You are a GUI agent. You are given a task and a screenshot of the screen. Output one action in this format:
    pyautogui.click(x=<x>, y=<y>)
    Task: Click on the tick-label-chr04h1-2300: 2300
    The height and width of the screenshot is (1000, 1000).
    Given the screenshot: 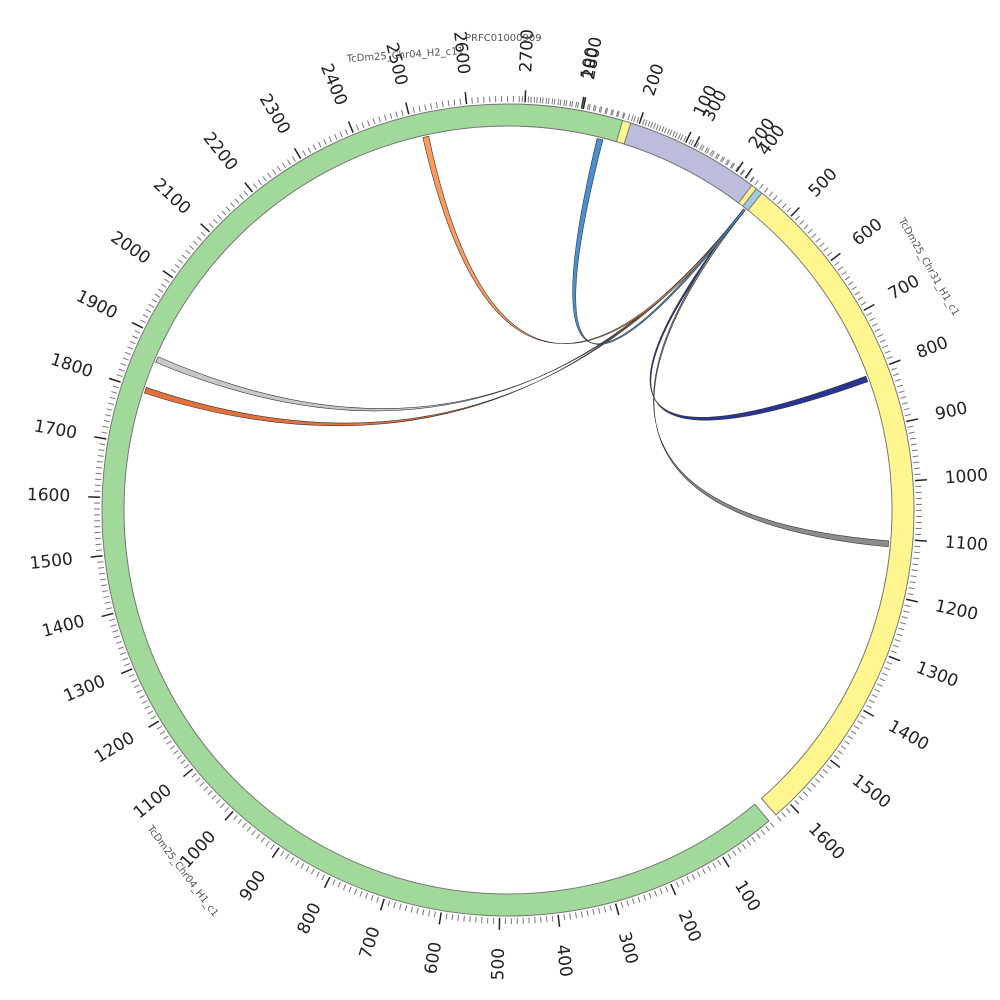 What is the action you would take?
    pyautogui.click(x=274, y=113)
    